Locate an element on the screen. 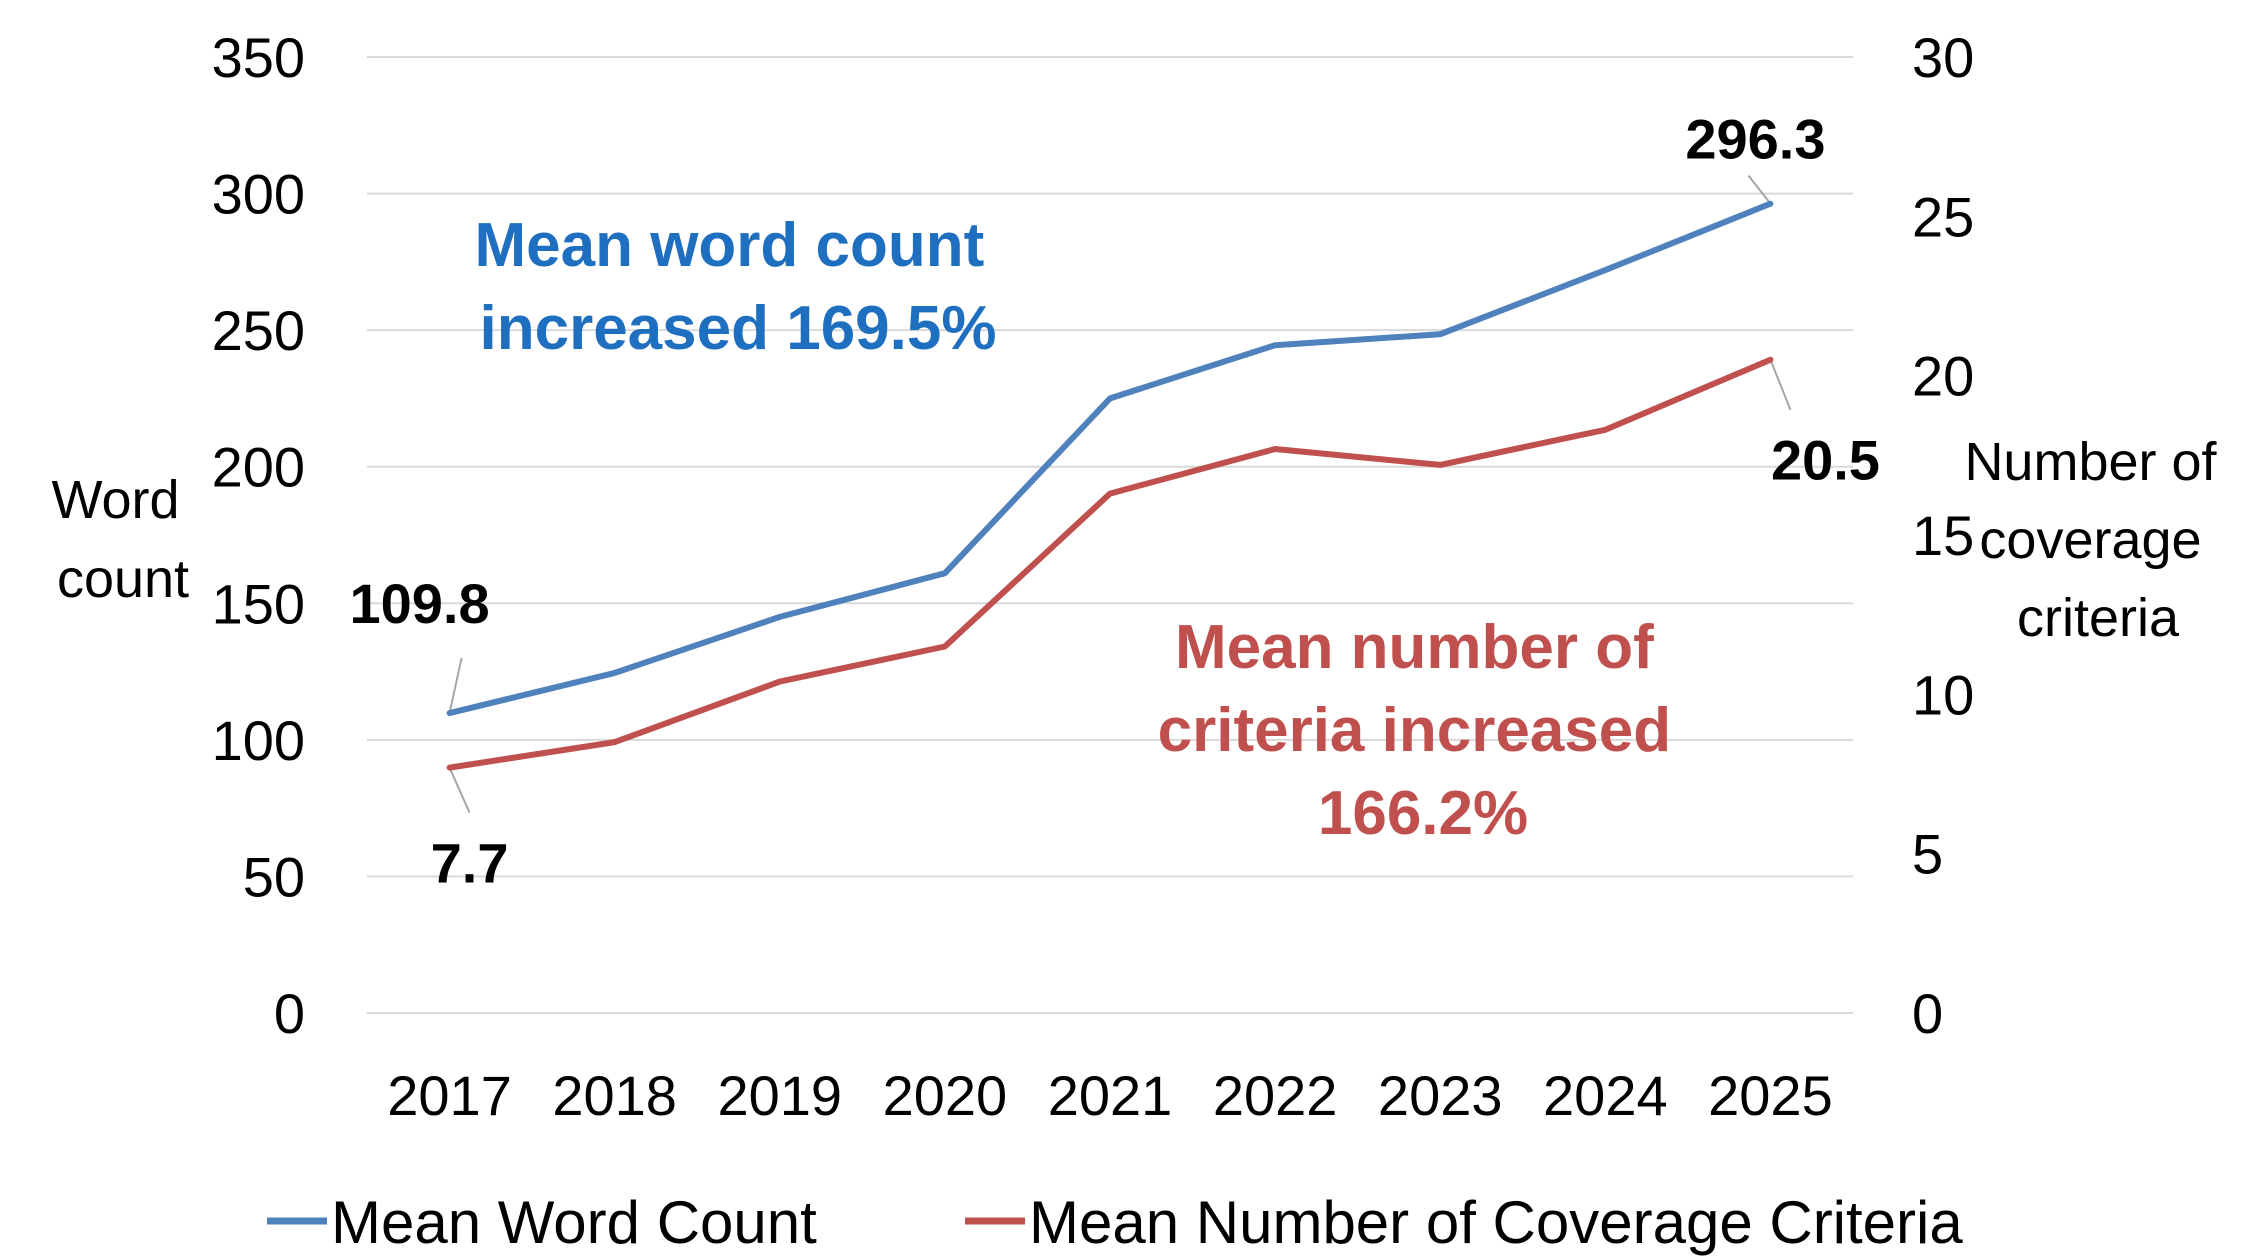 The width and height of the screenshot is (2243, 1258). x-tick-label: 2021 is located at coordinates (1110, 1095).